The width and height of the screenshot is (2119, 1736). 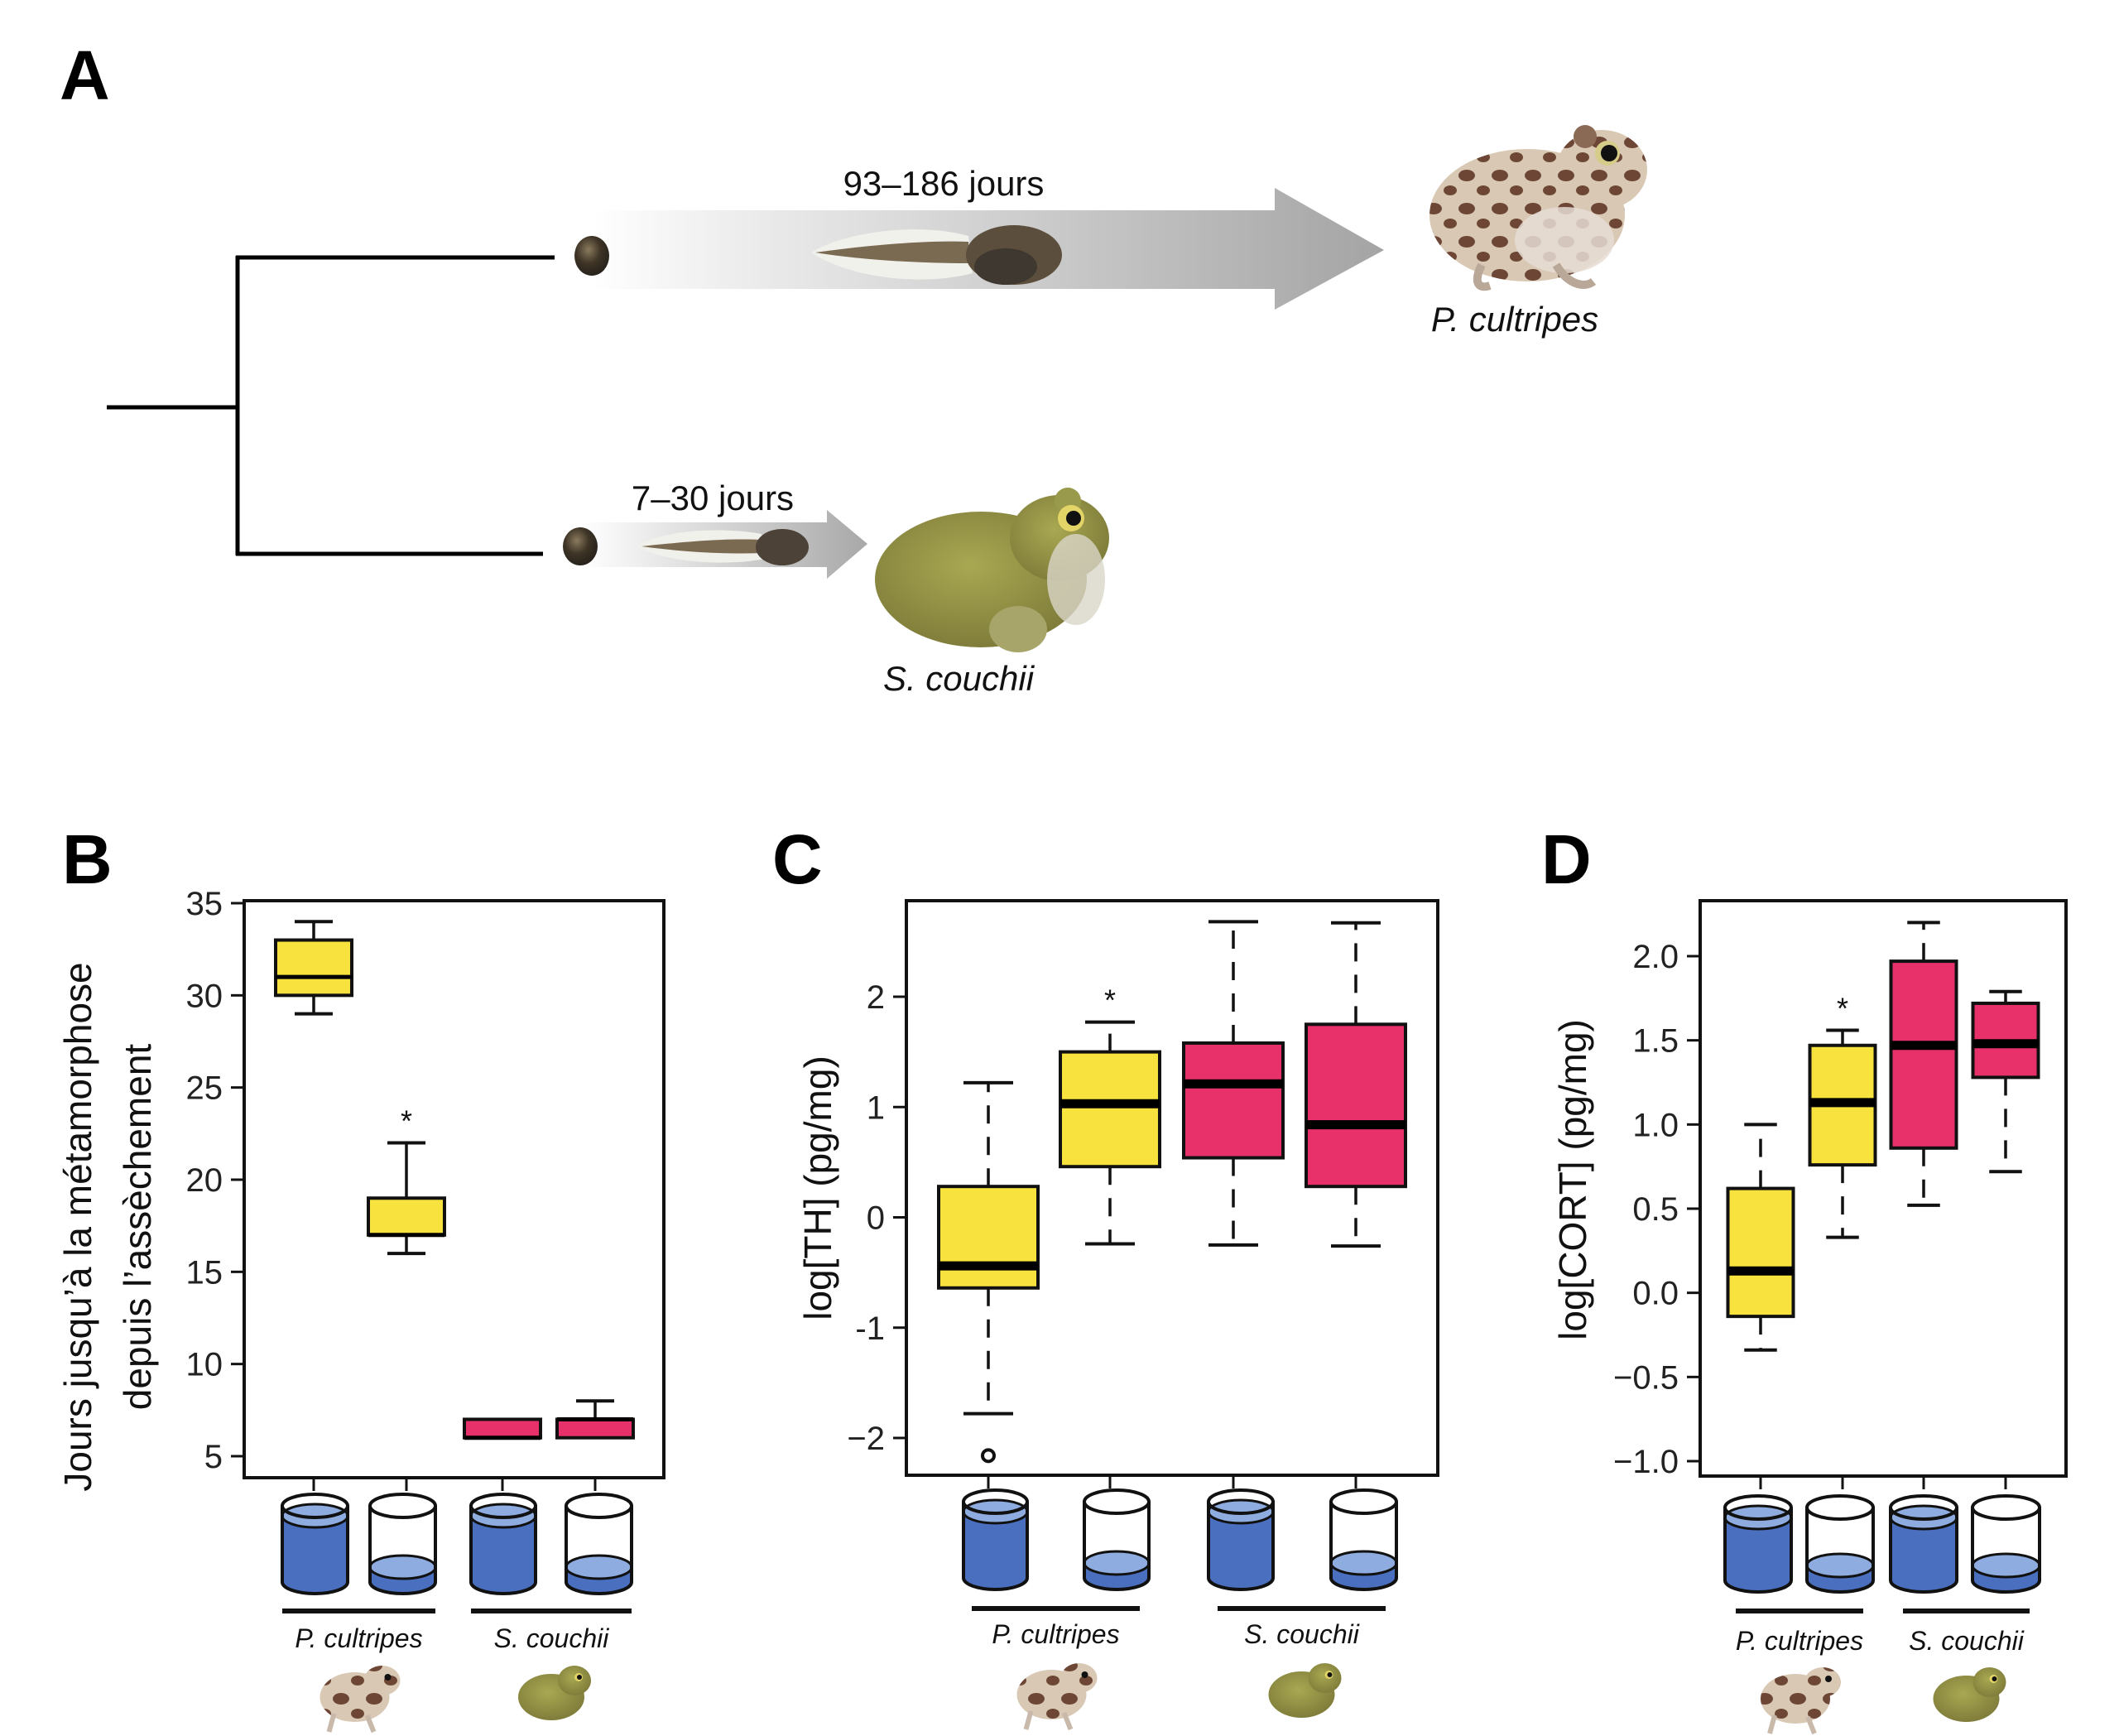 I want to click on y-axis-title-d: log[CORT] (pg/mg), so click(x=1572, y=1179).